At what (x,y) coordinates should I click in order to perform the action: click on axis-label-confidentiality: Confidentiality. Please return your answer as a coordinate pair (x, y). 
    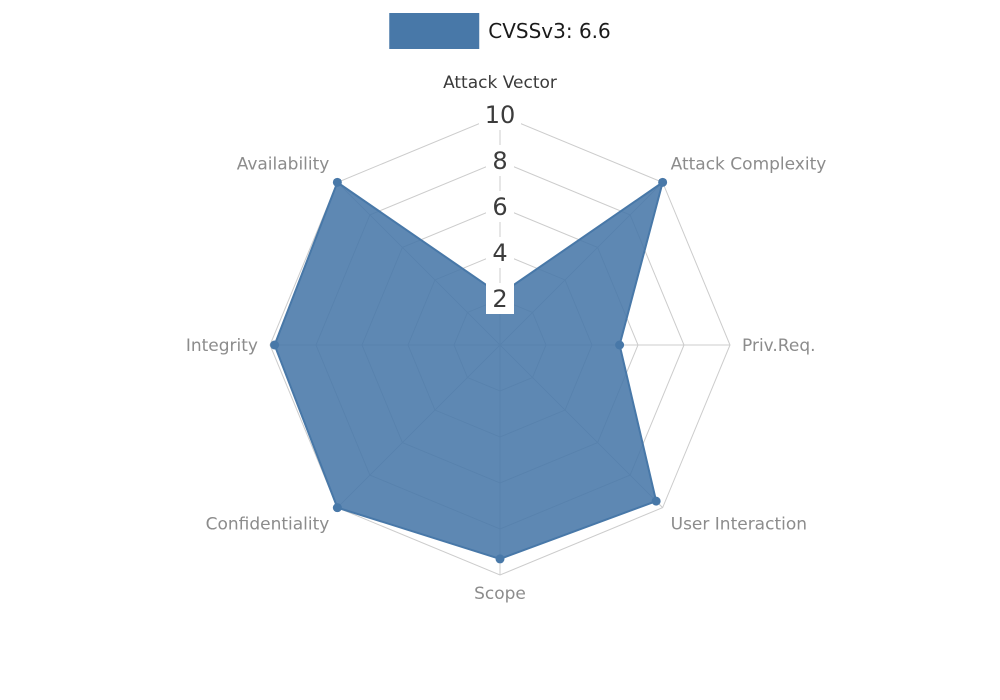
    Looking at the image, I should click on (268, 525).